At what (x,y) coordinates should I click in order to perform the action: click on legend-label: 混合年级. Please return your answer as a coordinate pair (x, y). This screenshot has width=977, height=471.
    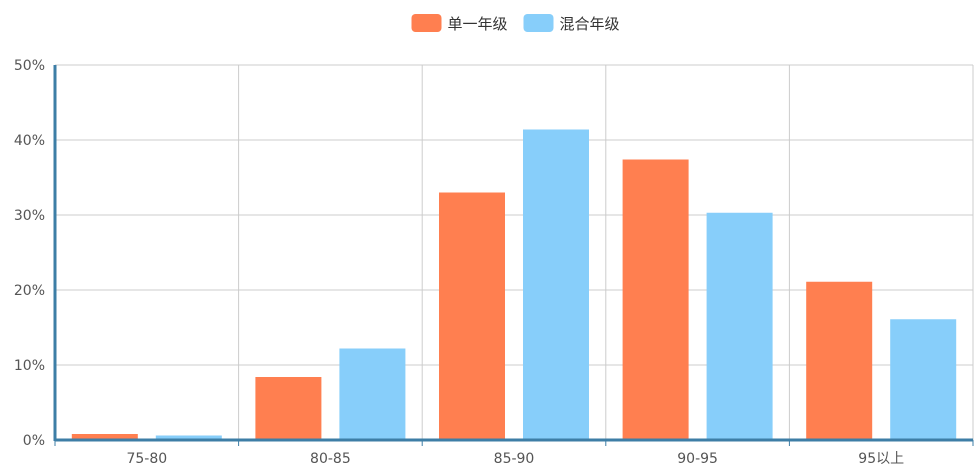
    Looking at the image, I should click on (590, 24).